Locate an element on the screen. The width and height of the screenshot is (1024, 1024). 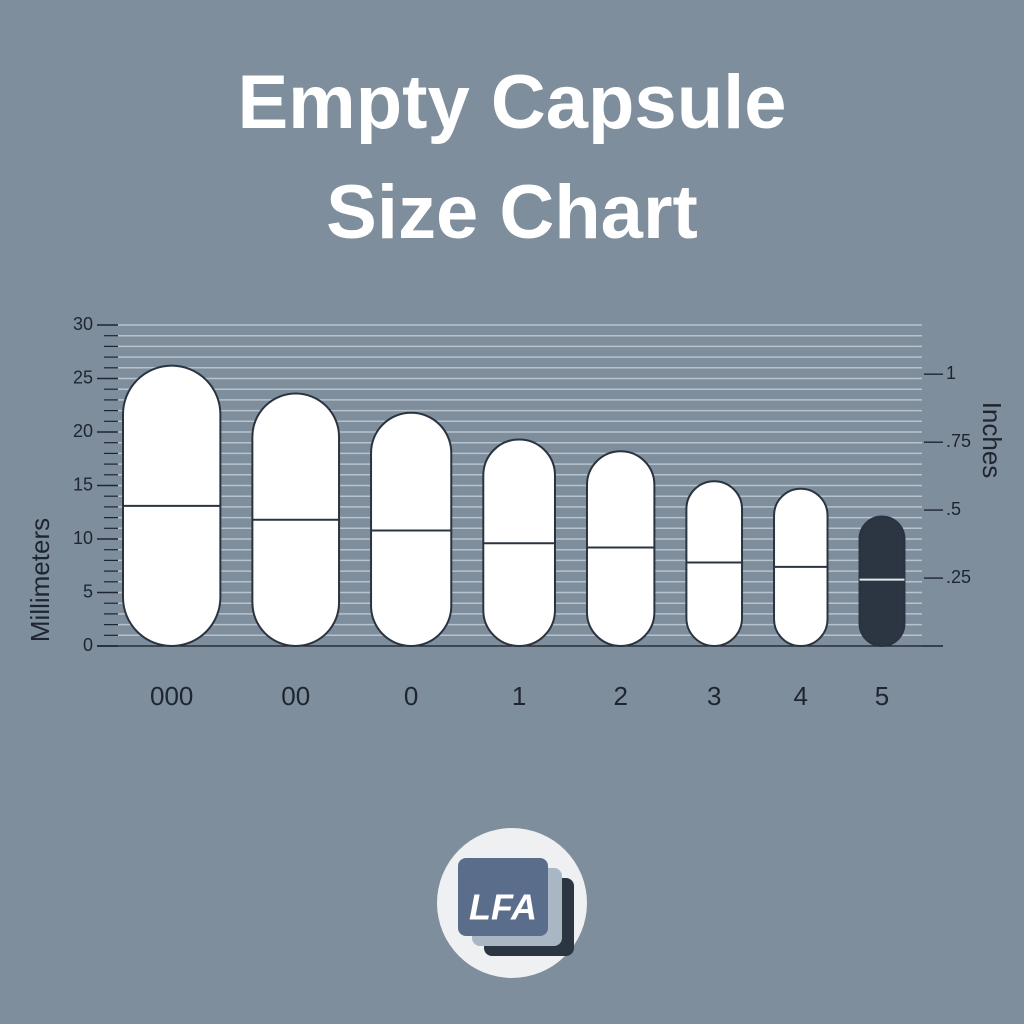
x-tick-label: 4 is located at coordinates (801, 696).